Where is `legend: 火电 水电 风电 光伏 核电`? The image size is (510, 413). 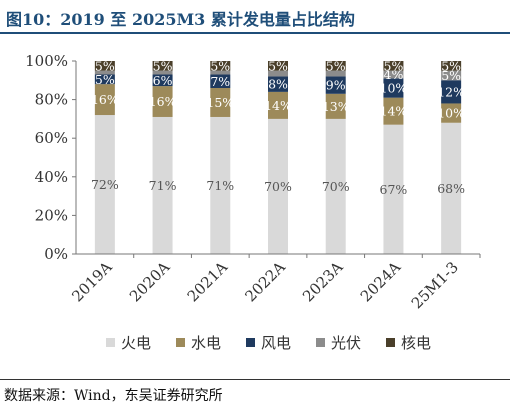
legend: 火电 水电 风电 光伏 核电 is located at coordinates (268, 343).